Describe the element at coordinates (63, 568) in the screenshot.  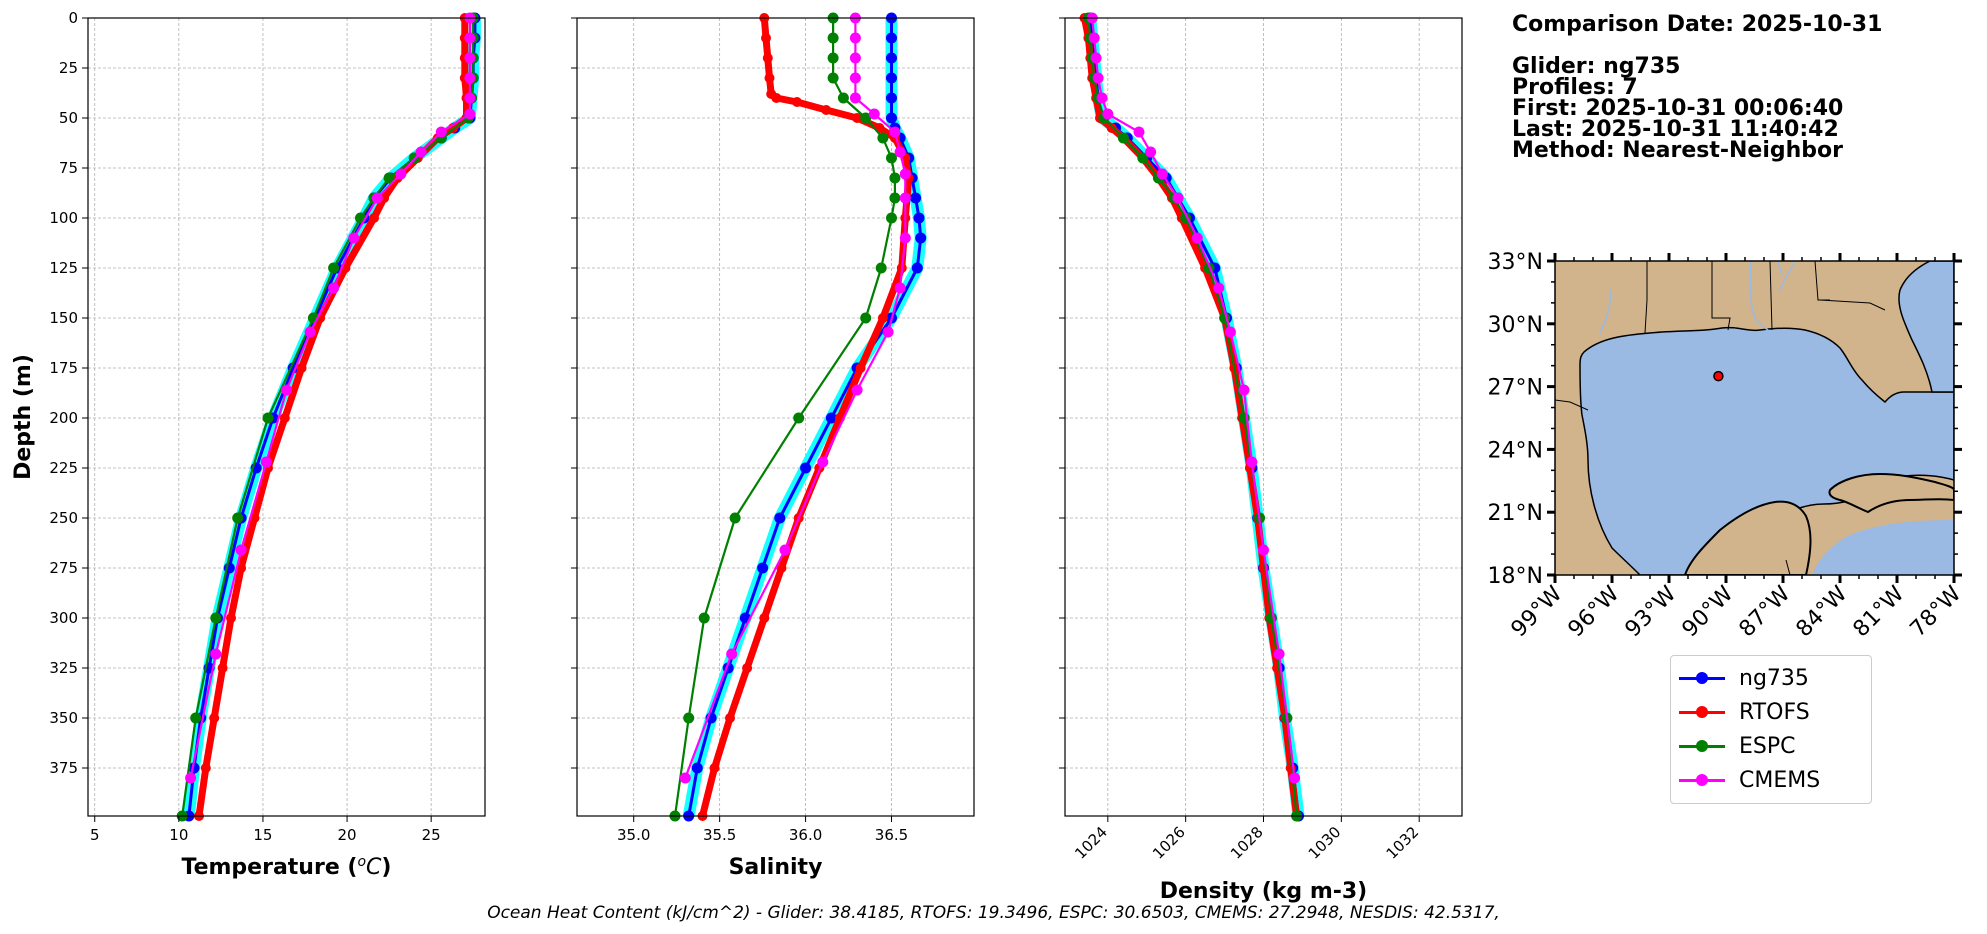
I see `y-tick-label: 275` at that location.